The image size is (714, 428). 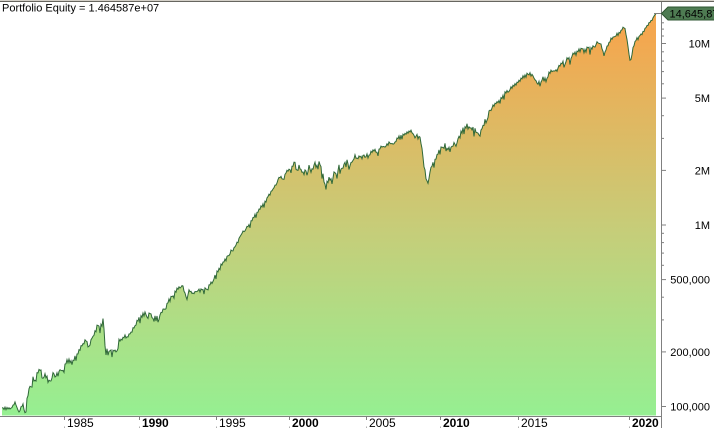 I want to click on svg-text: 200,000, so click(x=690, y=353).